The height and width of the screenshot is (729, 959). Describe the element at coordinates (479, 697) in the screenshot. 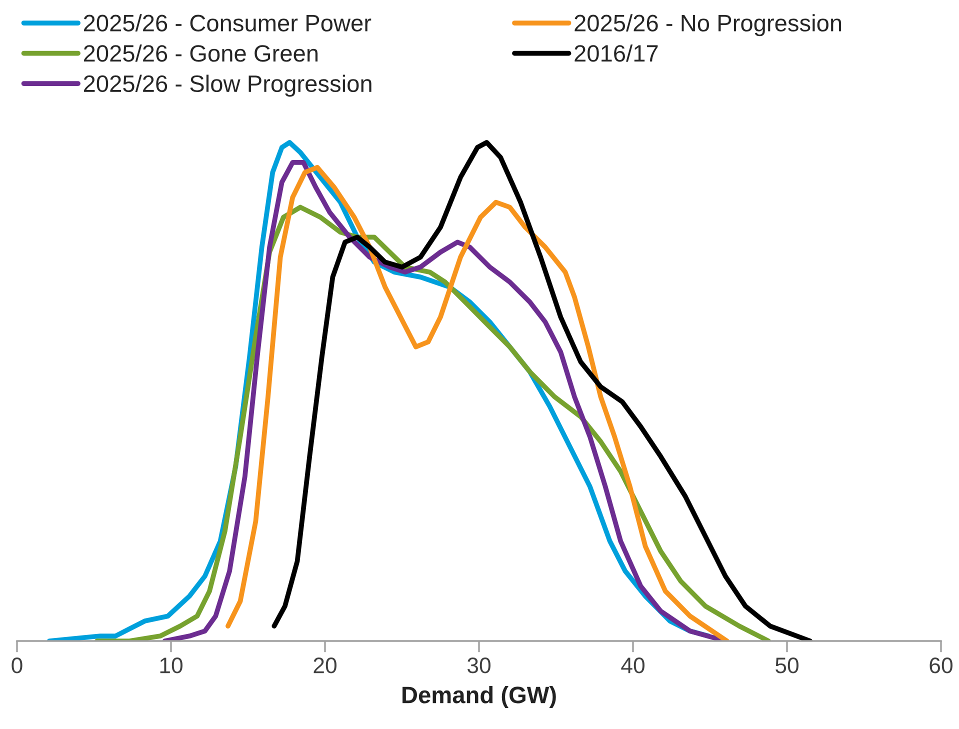

I see `x-axis-title: Demand (GW)` at that location.